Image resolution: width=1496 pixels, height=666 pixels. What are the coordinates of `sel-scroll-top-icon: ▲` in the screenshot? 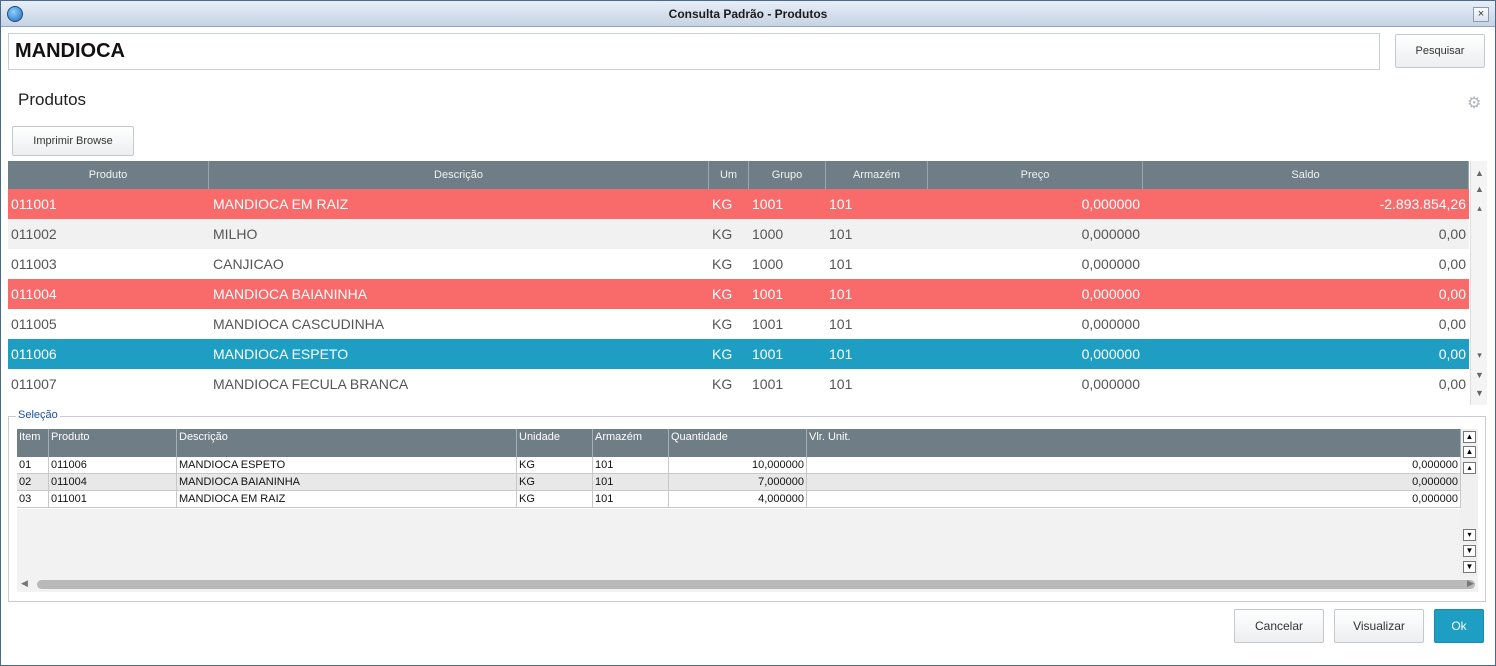 It's located at (1469, 437).